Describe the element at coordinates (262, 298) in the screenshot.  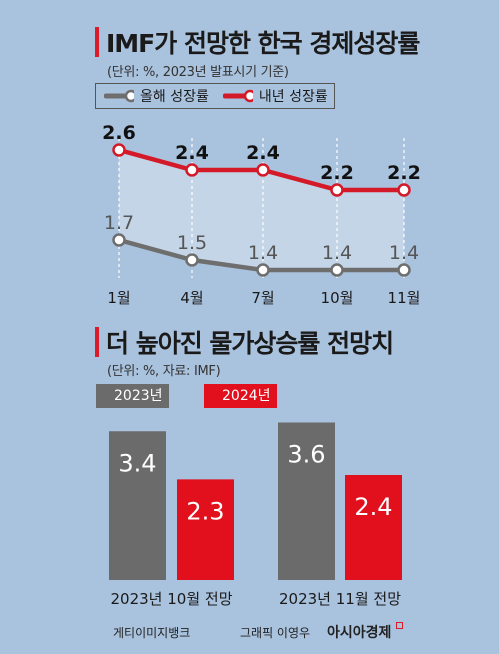
I see `x-tick-label-2: 7월` at that location.